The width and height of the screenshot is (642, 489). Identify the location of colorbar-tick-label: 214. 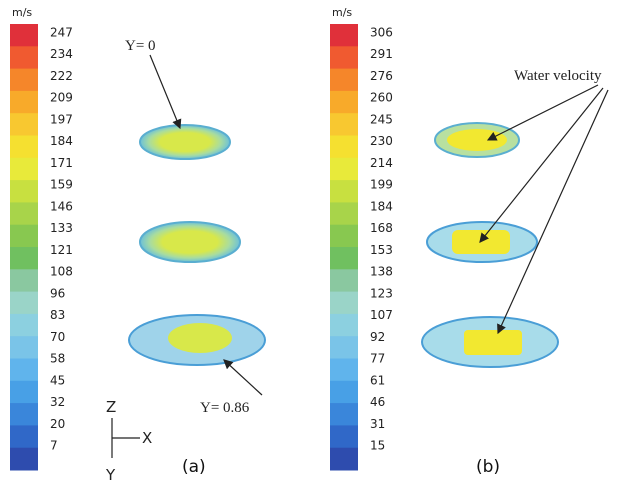
(381, 163).